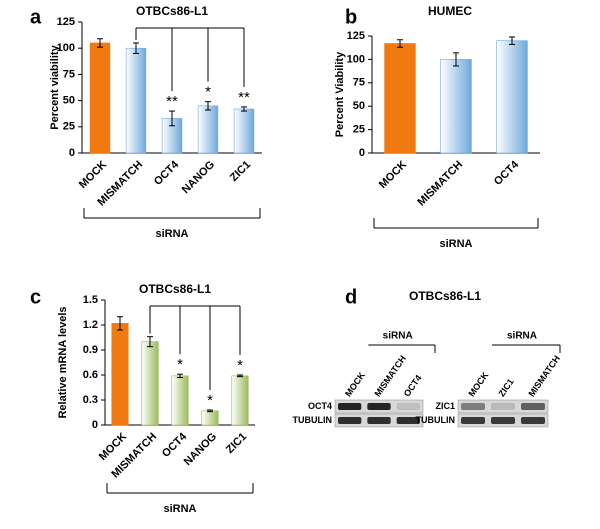 The height and width of the screenshot is (529, 600). What do you see at coordinates (340, 94) in the screenshot?
I see `y-axis-label: Percent Viability` at bounding box center [340, 94].